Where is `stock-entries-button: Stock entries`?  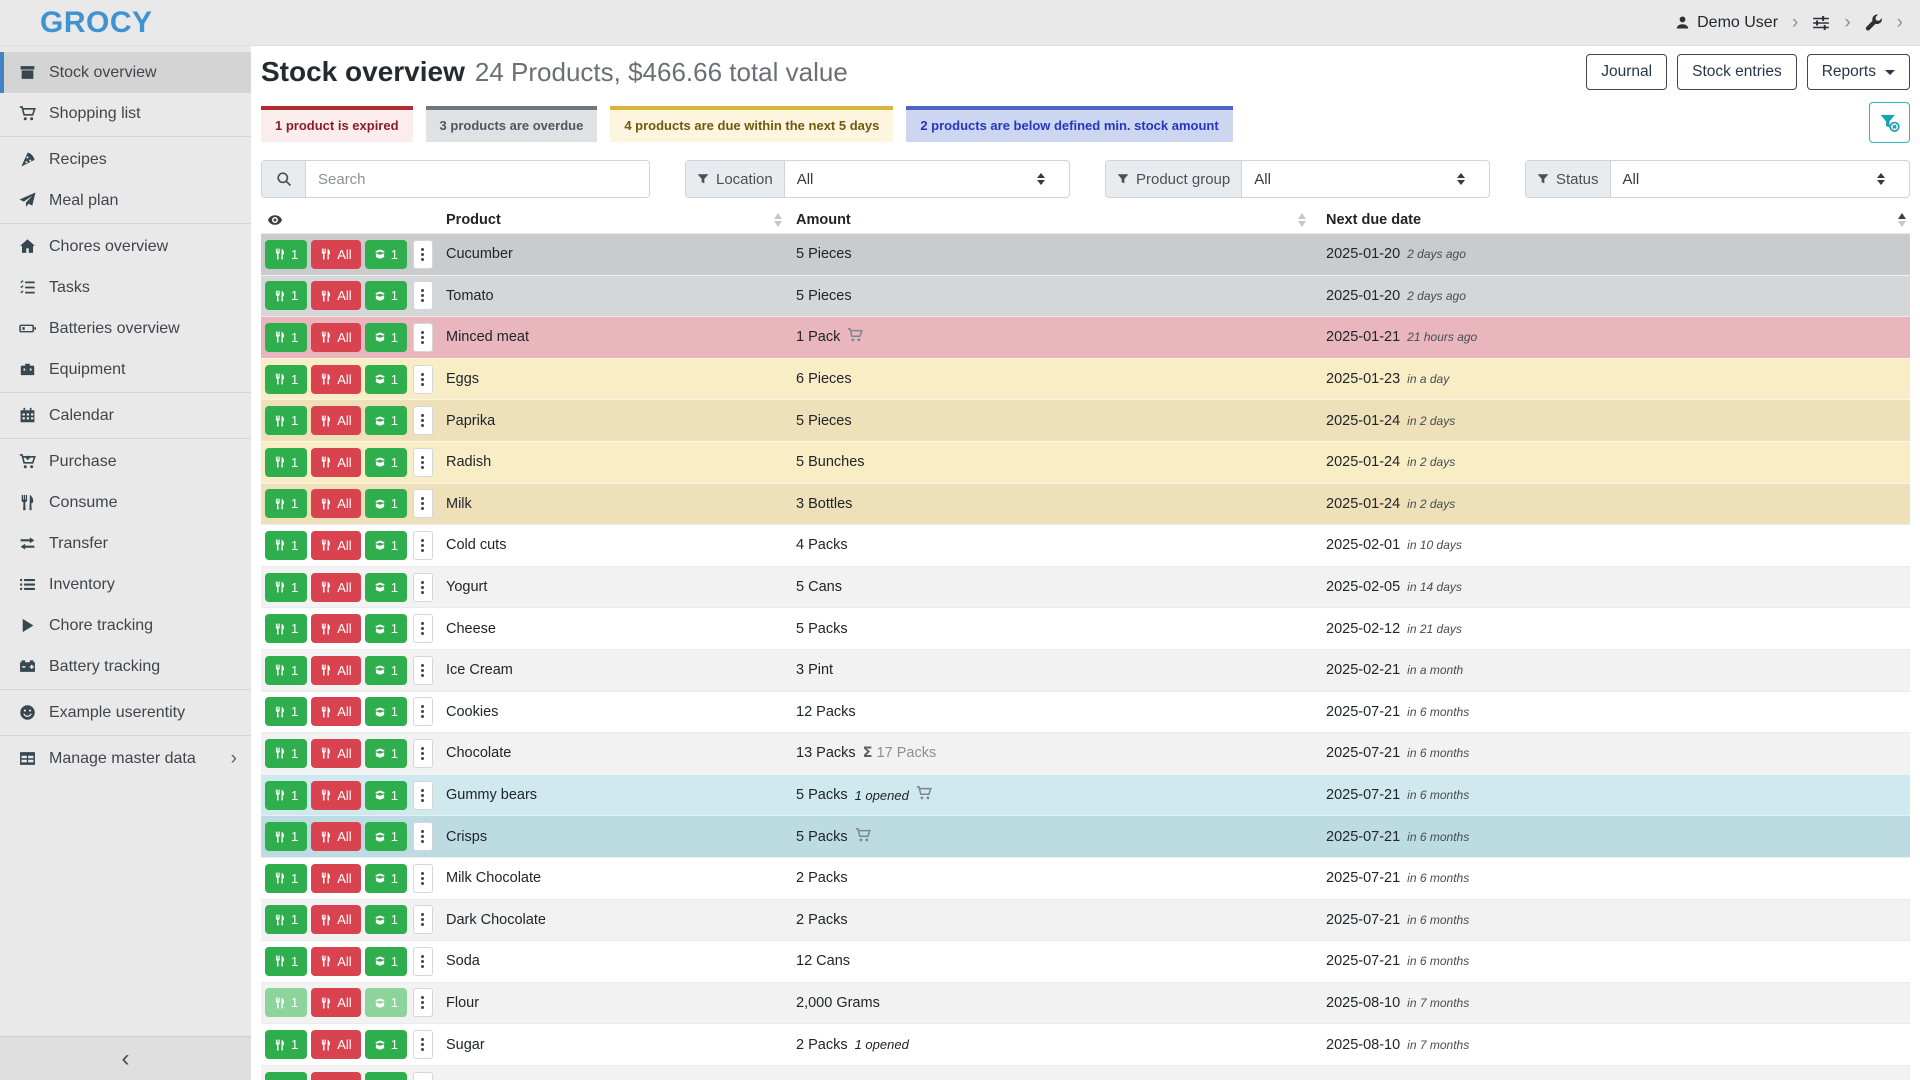 stock-entries-button: Stock entries is located at coordinates (1737, 72).